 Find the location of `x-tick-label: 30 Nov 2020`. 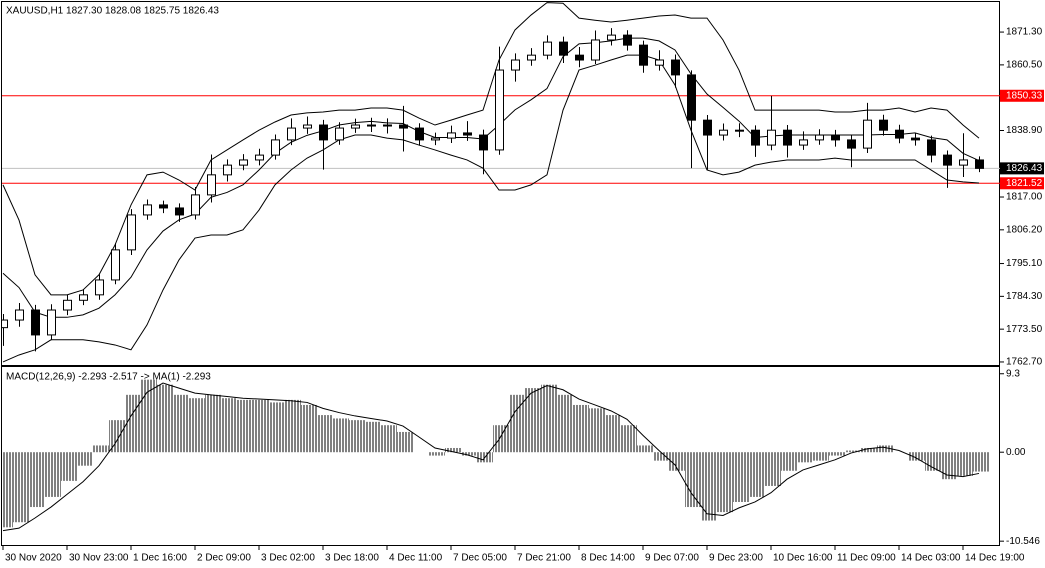

x-tick-label: 30 Nov 2020 is located at coordinates (33, 558).